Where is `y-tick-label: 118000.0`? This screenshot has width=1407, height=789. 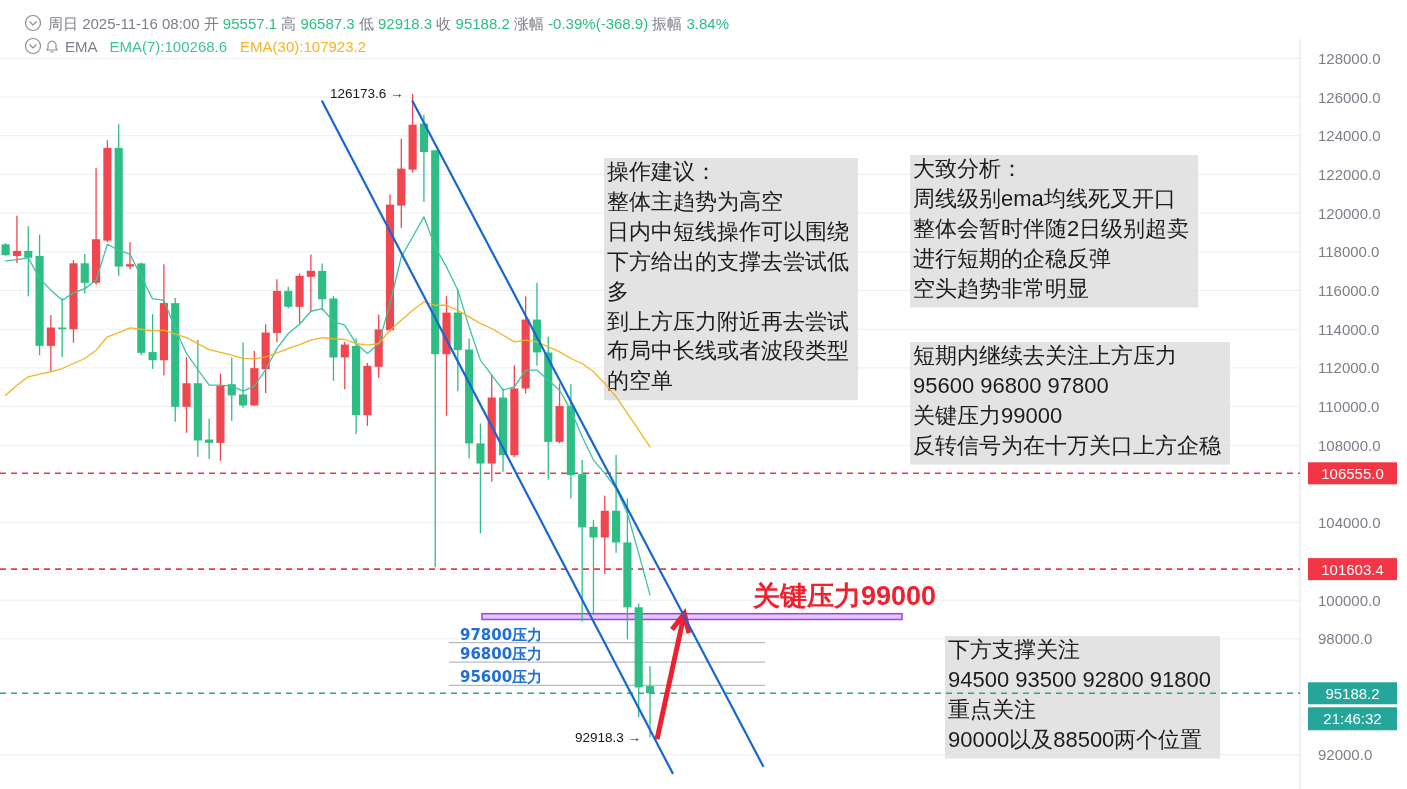
y-tick-label: 118000.0 is located at coordinates (1349, 252).